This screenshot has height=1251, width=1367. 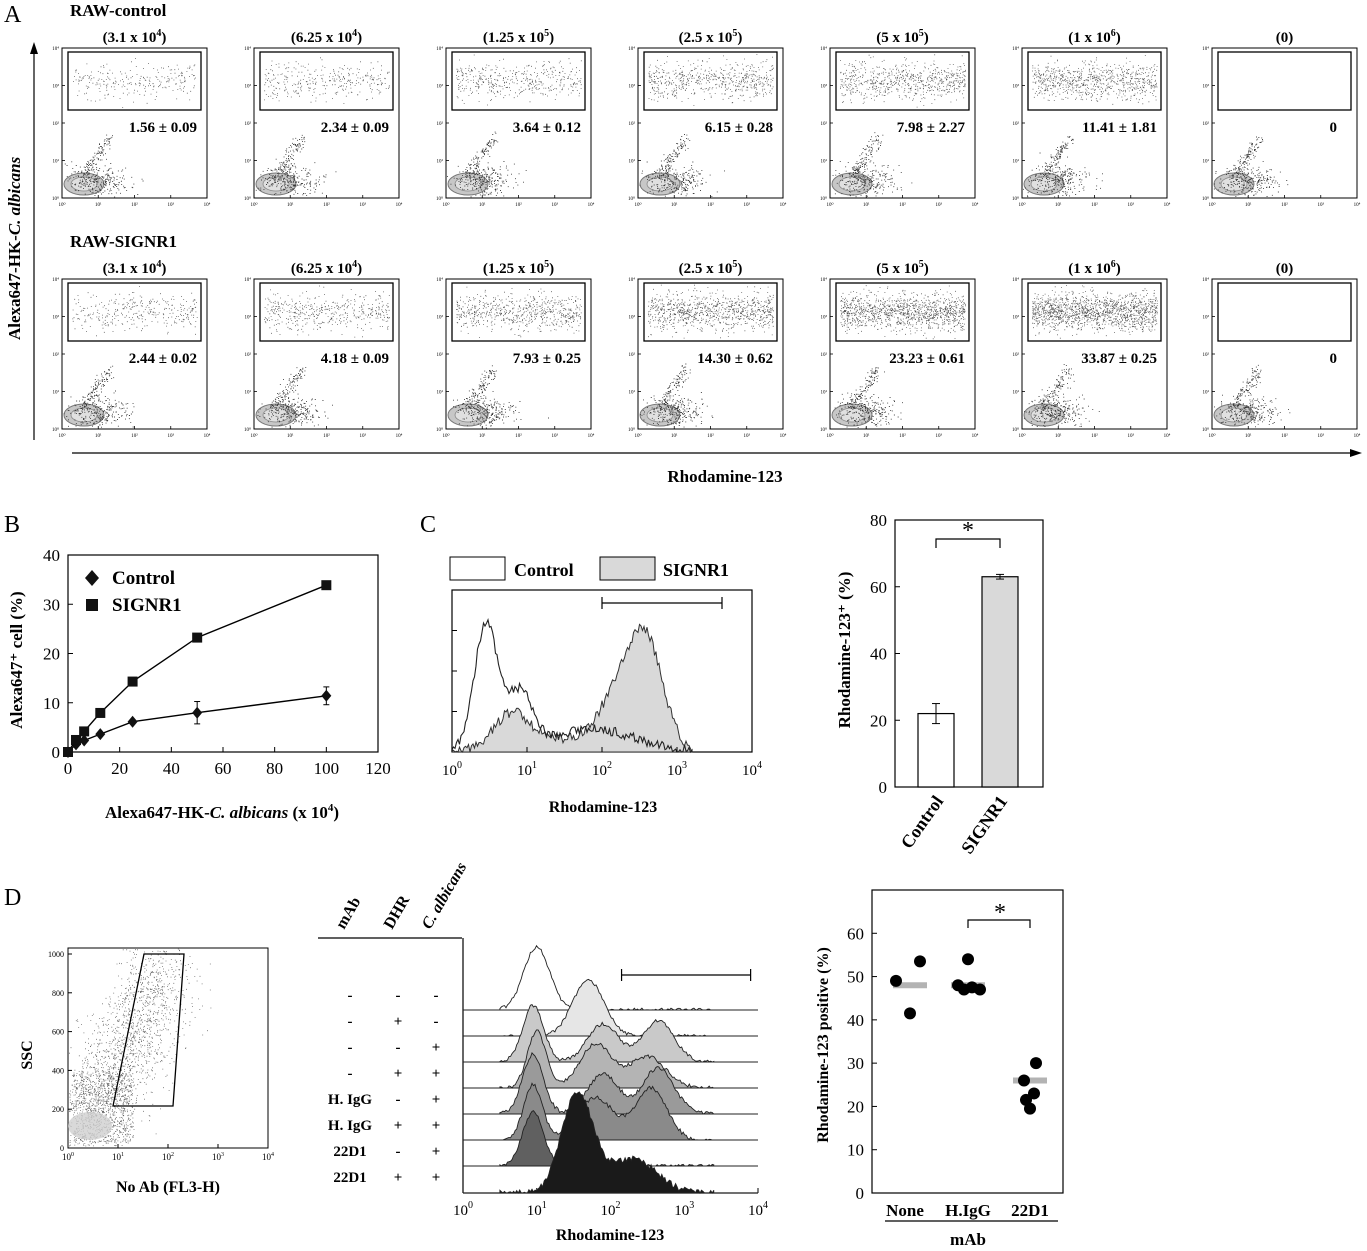 I want to click on d-scatter-category-label: 22D1, so click(x=1030, y=1210).